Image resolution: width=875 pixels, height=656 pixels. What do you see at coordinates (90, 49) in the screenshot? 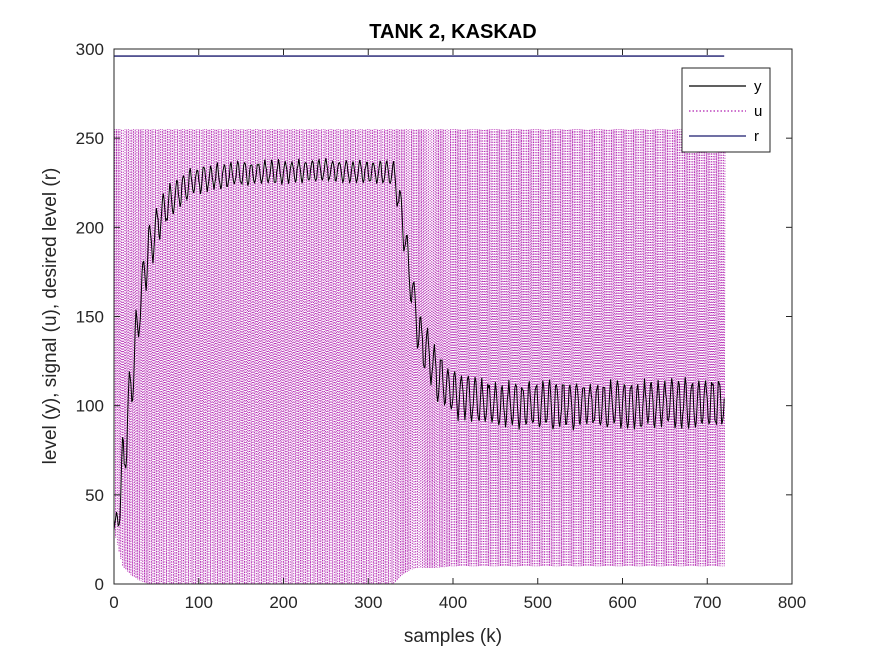
I see `y-tick-label: 300` at bounding box center [90, 49].